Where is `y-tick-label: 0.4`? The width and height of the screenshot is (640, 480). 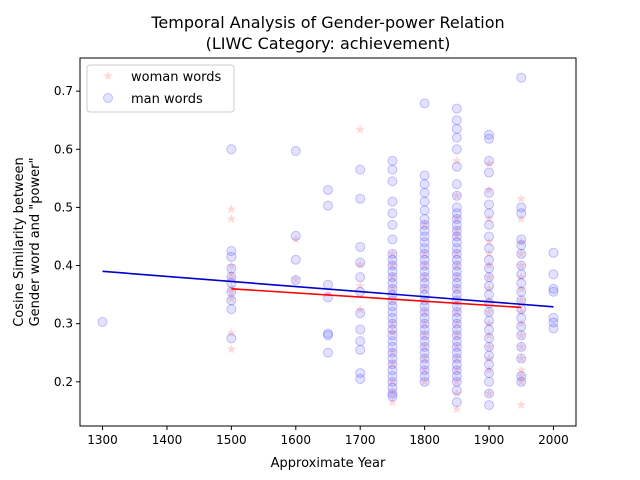 y-tick-label: 0.4 is located at coordinates (63, 266).